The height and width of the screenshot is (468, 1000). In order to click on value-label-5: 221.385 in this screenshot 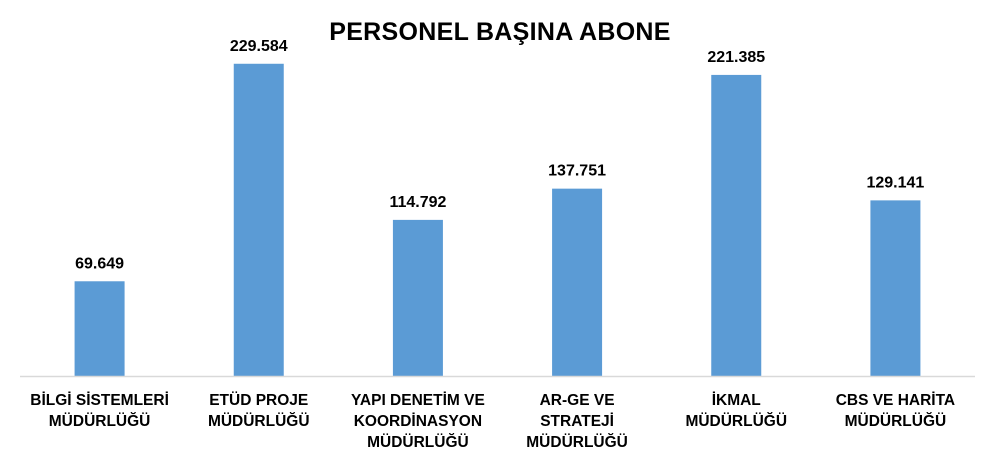, I will do `click(736, 57)`.